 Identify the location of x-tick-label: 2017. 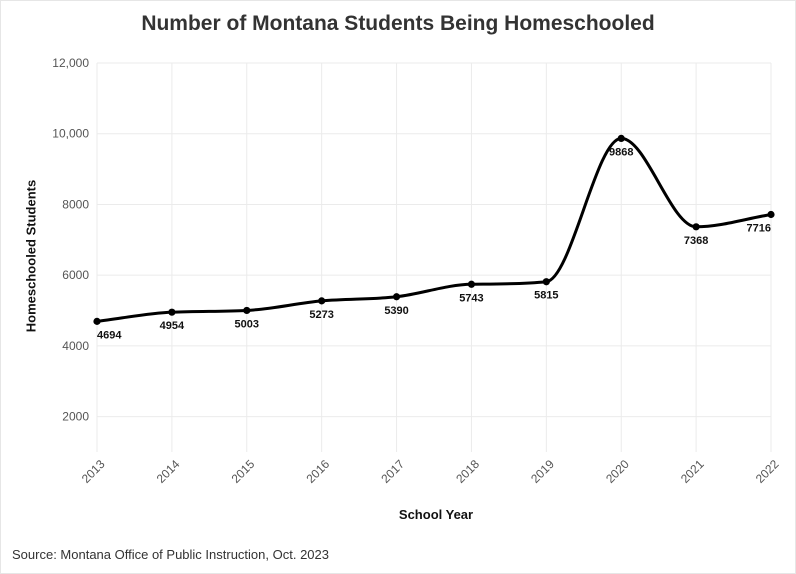
(392, 471).